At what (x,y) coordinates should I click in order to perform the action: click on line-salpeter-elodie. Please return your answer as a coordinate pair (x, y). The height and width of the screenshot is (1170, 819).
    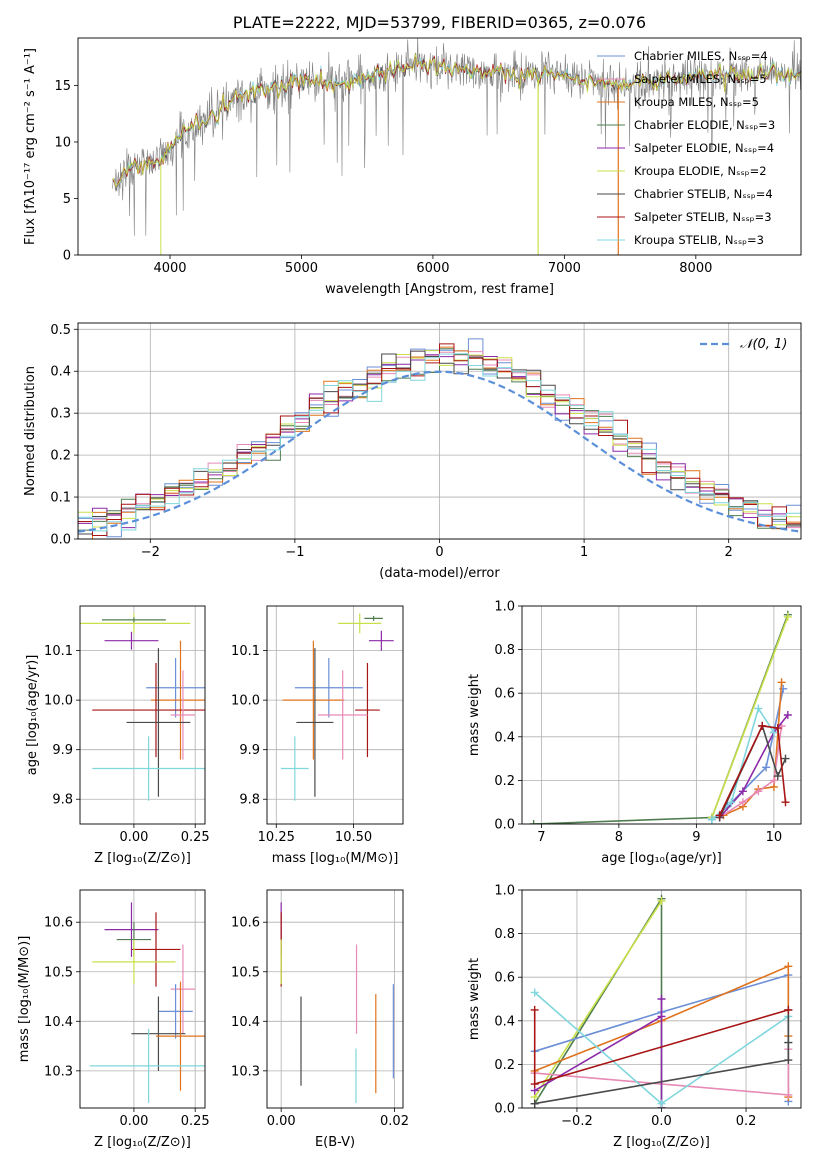
    Looking at the image, I should click on (598, 1053).